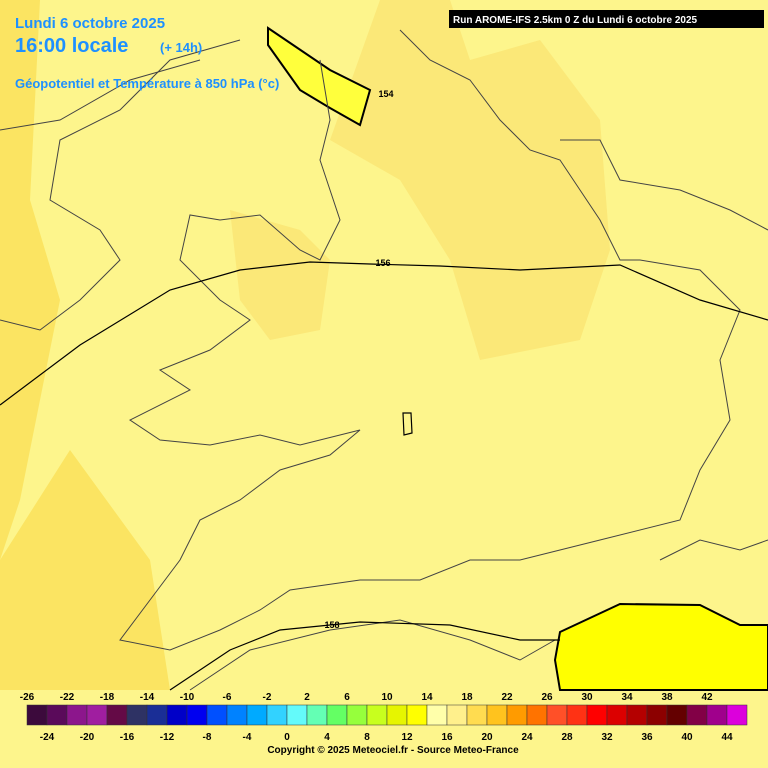  Describe the element at coordinates (667, 697) in the screenshot. I see `colorbar-label: 38` at that location.